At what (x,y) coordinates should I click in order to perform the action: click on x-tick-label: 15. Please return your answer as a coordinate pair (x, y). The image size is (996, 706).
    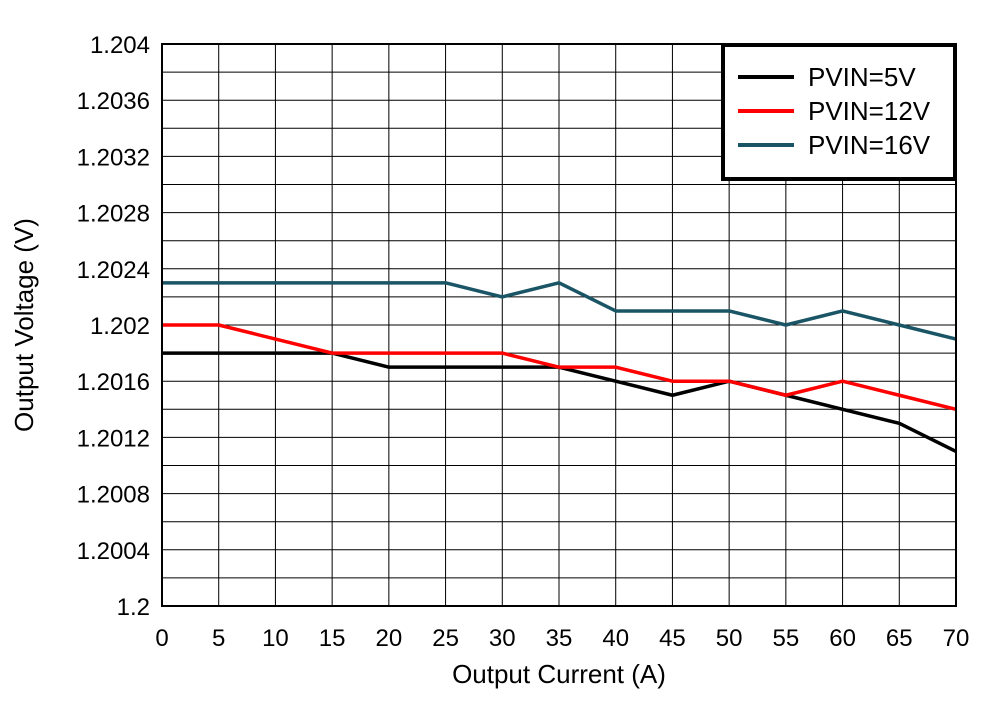
    Looking at the image, I should click on (332, 638).